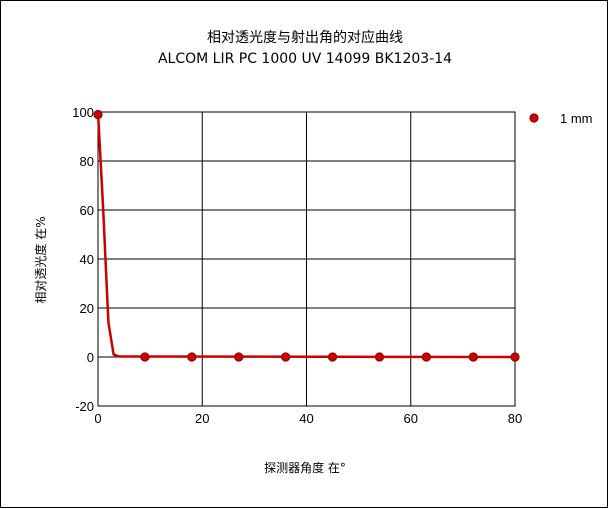  What do you see at coordinates (576, 118) in the screenshot?
I see `legend-label: 1 mm` at bounding box center [576, 118].